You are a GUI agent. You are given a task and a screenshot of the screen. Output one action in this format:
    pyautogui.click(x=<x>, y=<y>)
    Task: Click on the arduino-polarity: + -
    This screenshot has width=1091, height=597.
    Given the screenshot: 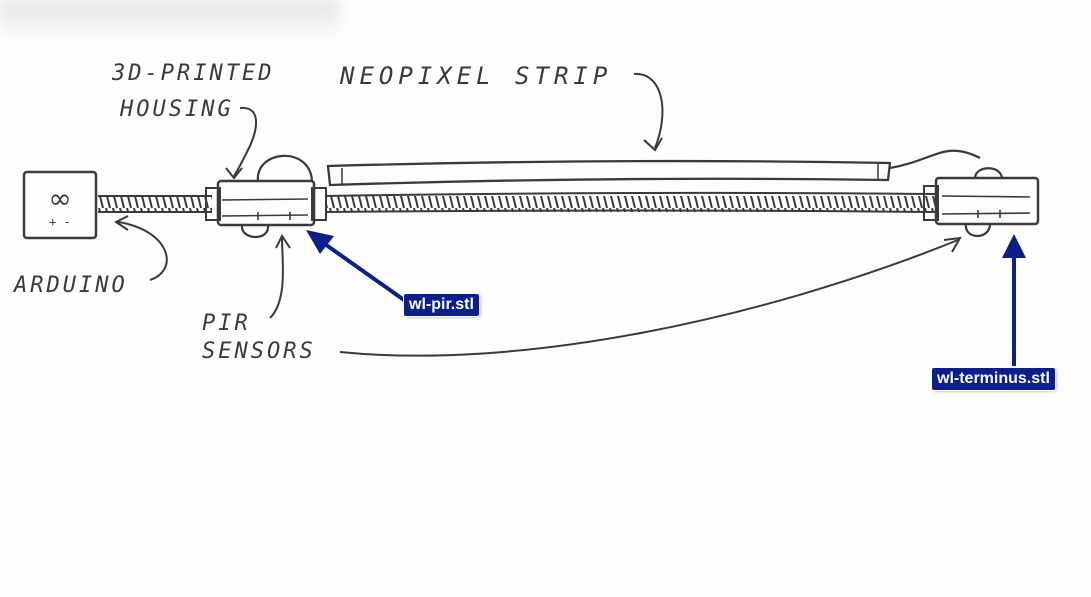 What is the action you would take?
    pyautogui.click(x=60, y=222)
    